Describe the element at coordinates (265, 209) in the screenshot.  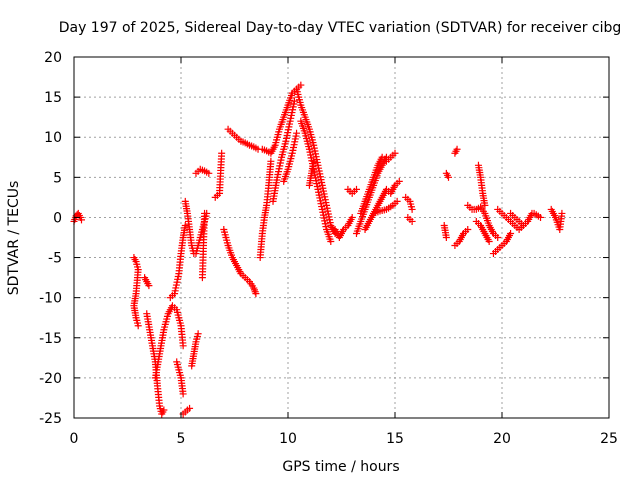
I see `series-arc-q` at that location.